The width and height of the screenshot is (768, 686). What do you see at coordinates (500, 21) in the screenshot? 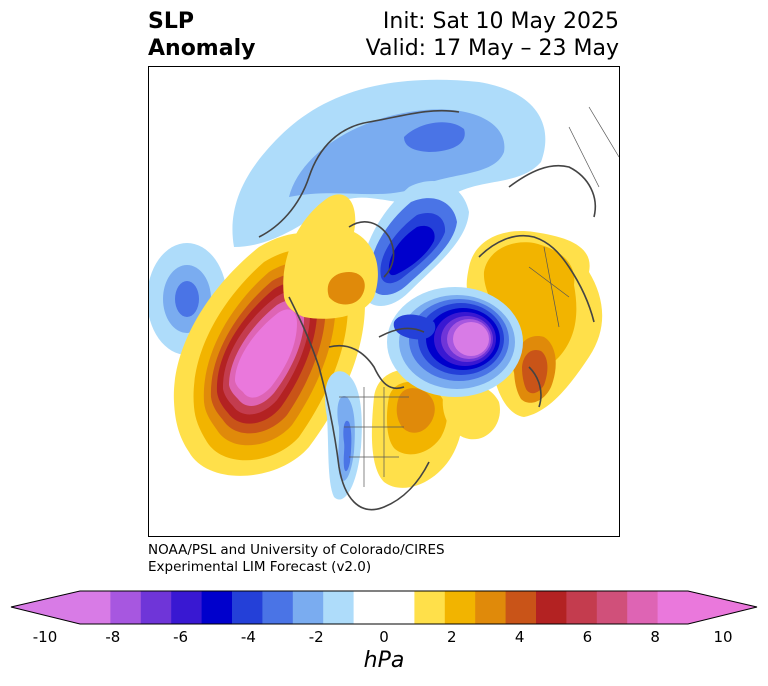
I see `init-date: Init: Sat 10 May 2025` at bounding box center [500, 21].